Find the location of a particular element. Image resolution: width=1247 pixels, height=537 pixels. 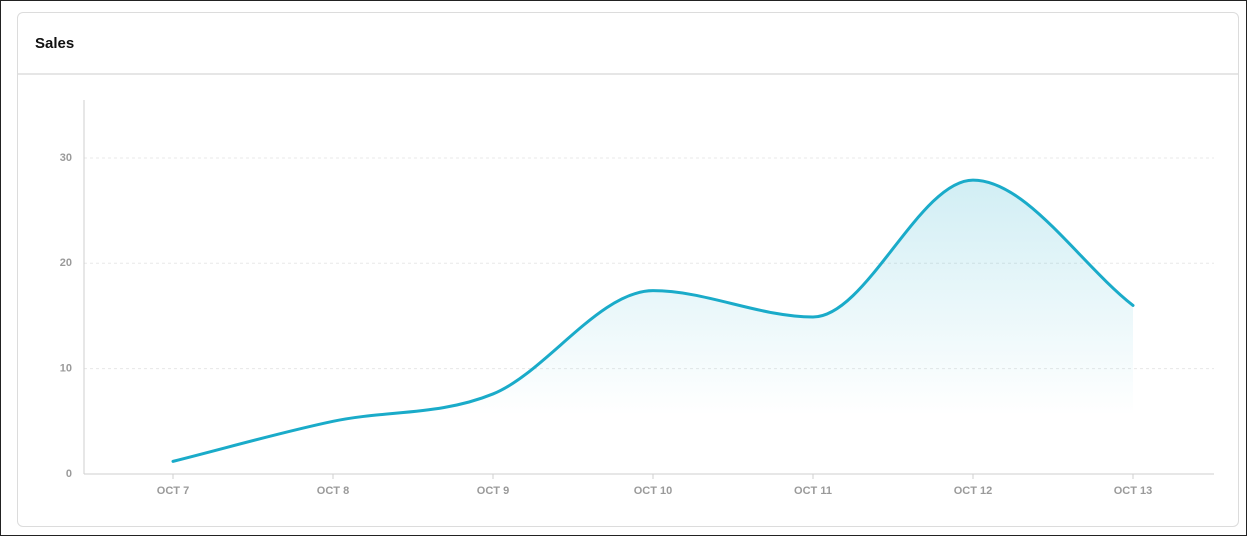

x-tick-label: OCT 10 is located at coordinates (653, 491).